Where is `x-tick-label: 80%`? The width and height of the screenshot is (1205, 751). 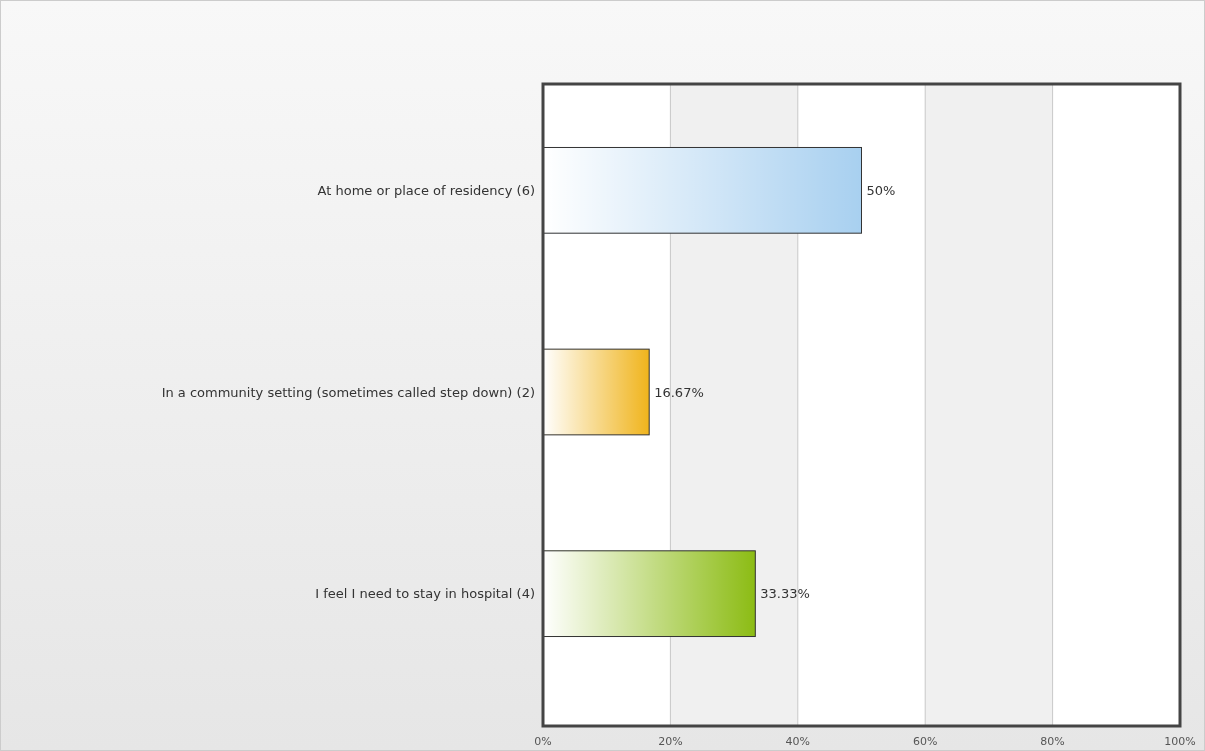
x-tick-label: 80% is located at coordinates (1052, 741).